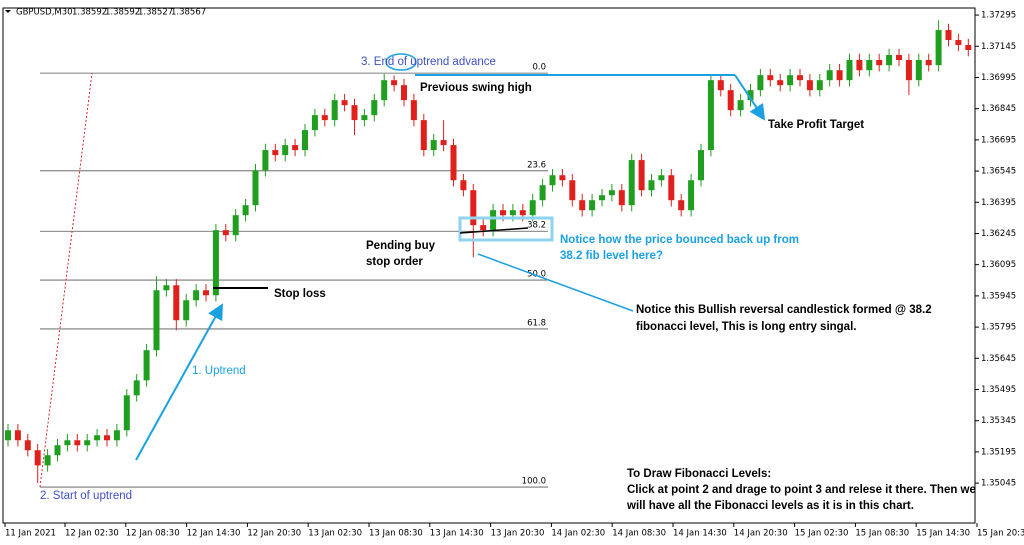 The height and width of the screenshot is (545, 1024). Describe the element at coordinates (998, 421) in the screenshot. I see `y-tick-label: 1.35345` at that location.